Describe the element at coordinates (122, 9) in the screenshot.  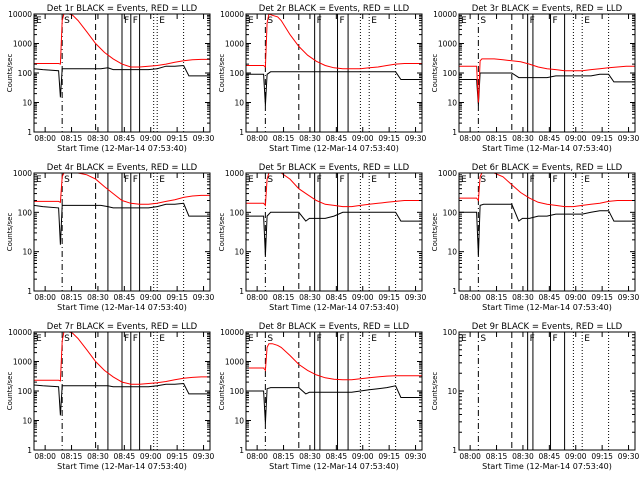
I see `chart-title: Det 1r BLACK = Events, RED = LLD` at that location.